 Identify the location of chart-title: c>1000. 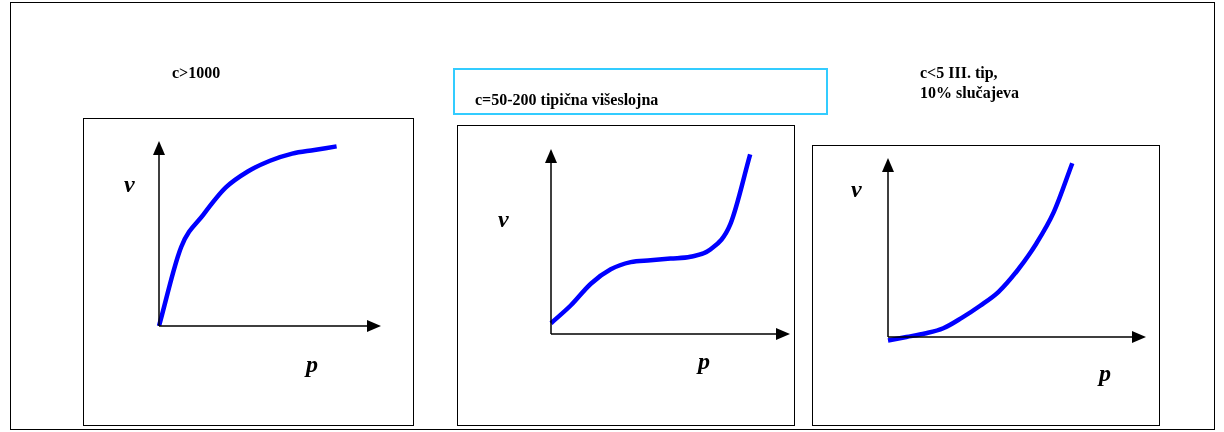
(197, 73).